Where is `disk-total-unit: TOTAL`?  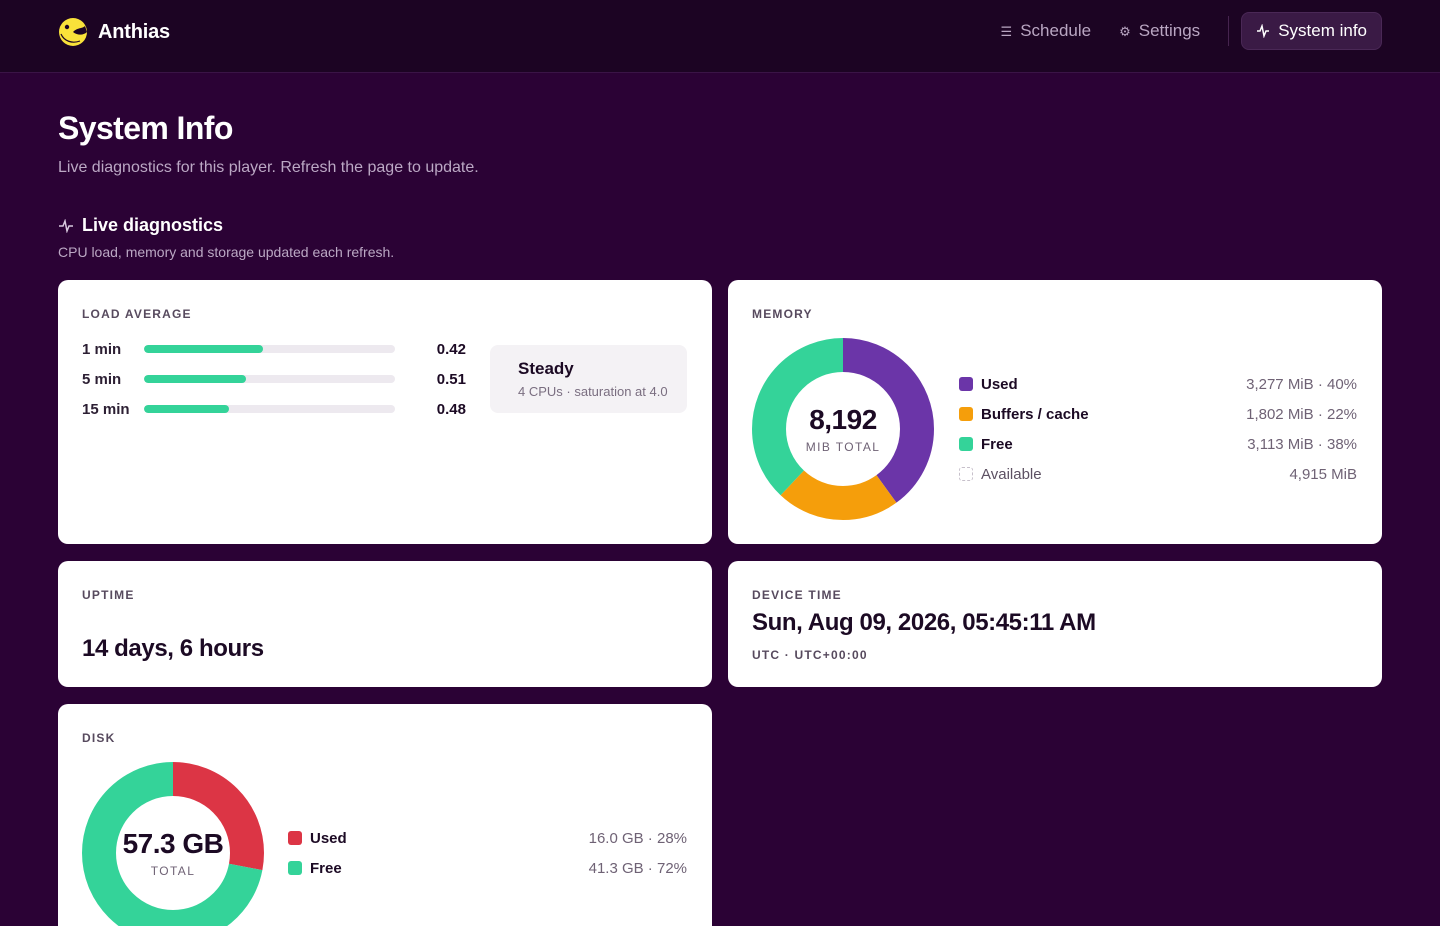 disk-total-unit: TOTAL is located at coordinates (173, 871).